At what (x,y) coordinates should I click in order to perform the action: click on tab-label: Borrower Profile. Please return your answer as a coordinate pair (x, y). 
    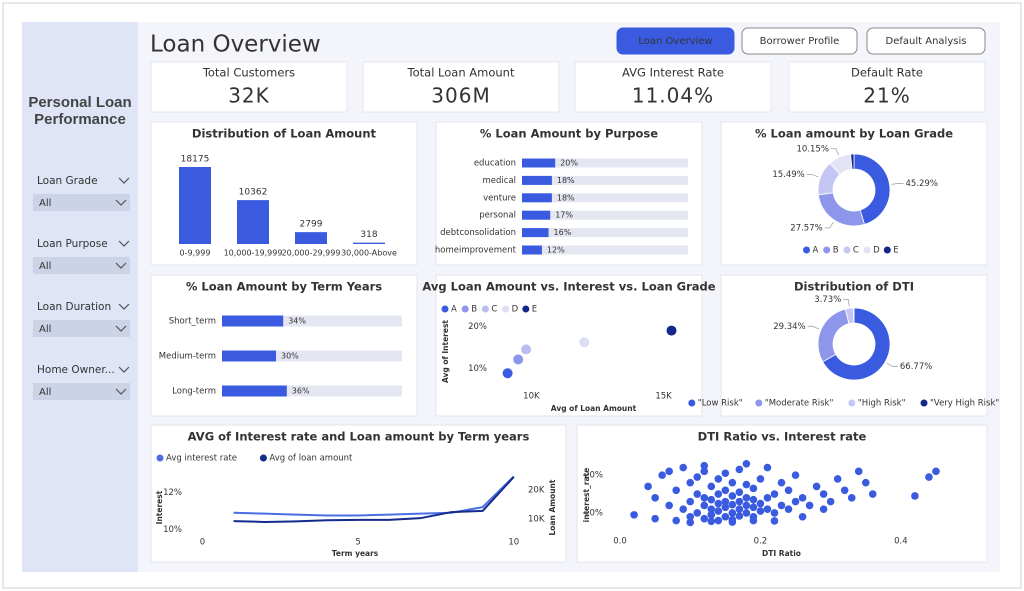
    Looking at the image, I should click on (800, 41).